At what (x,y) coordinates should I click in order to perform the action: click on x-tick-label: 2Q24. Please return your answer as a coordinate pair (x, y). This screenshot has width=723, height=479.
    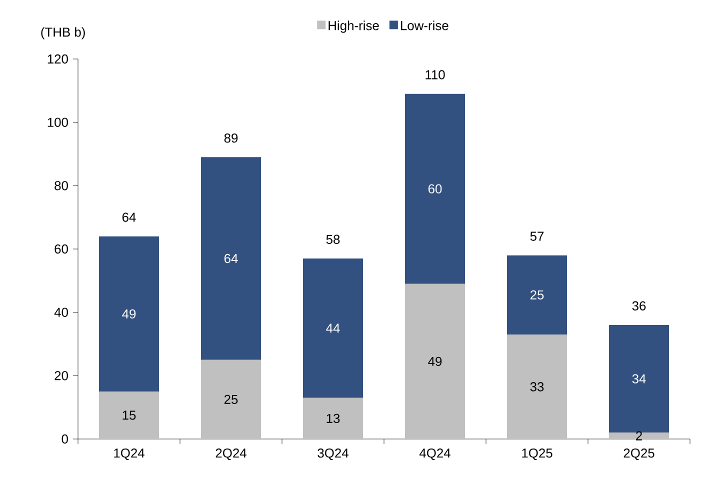
    Looking at the image, I should click on (231, 454).